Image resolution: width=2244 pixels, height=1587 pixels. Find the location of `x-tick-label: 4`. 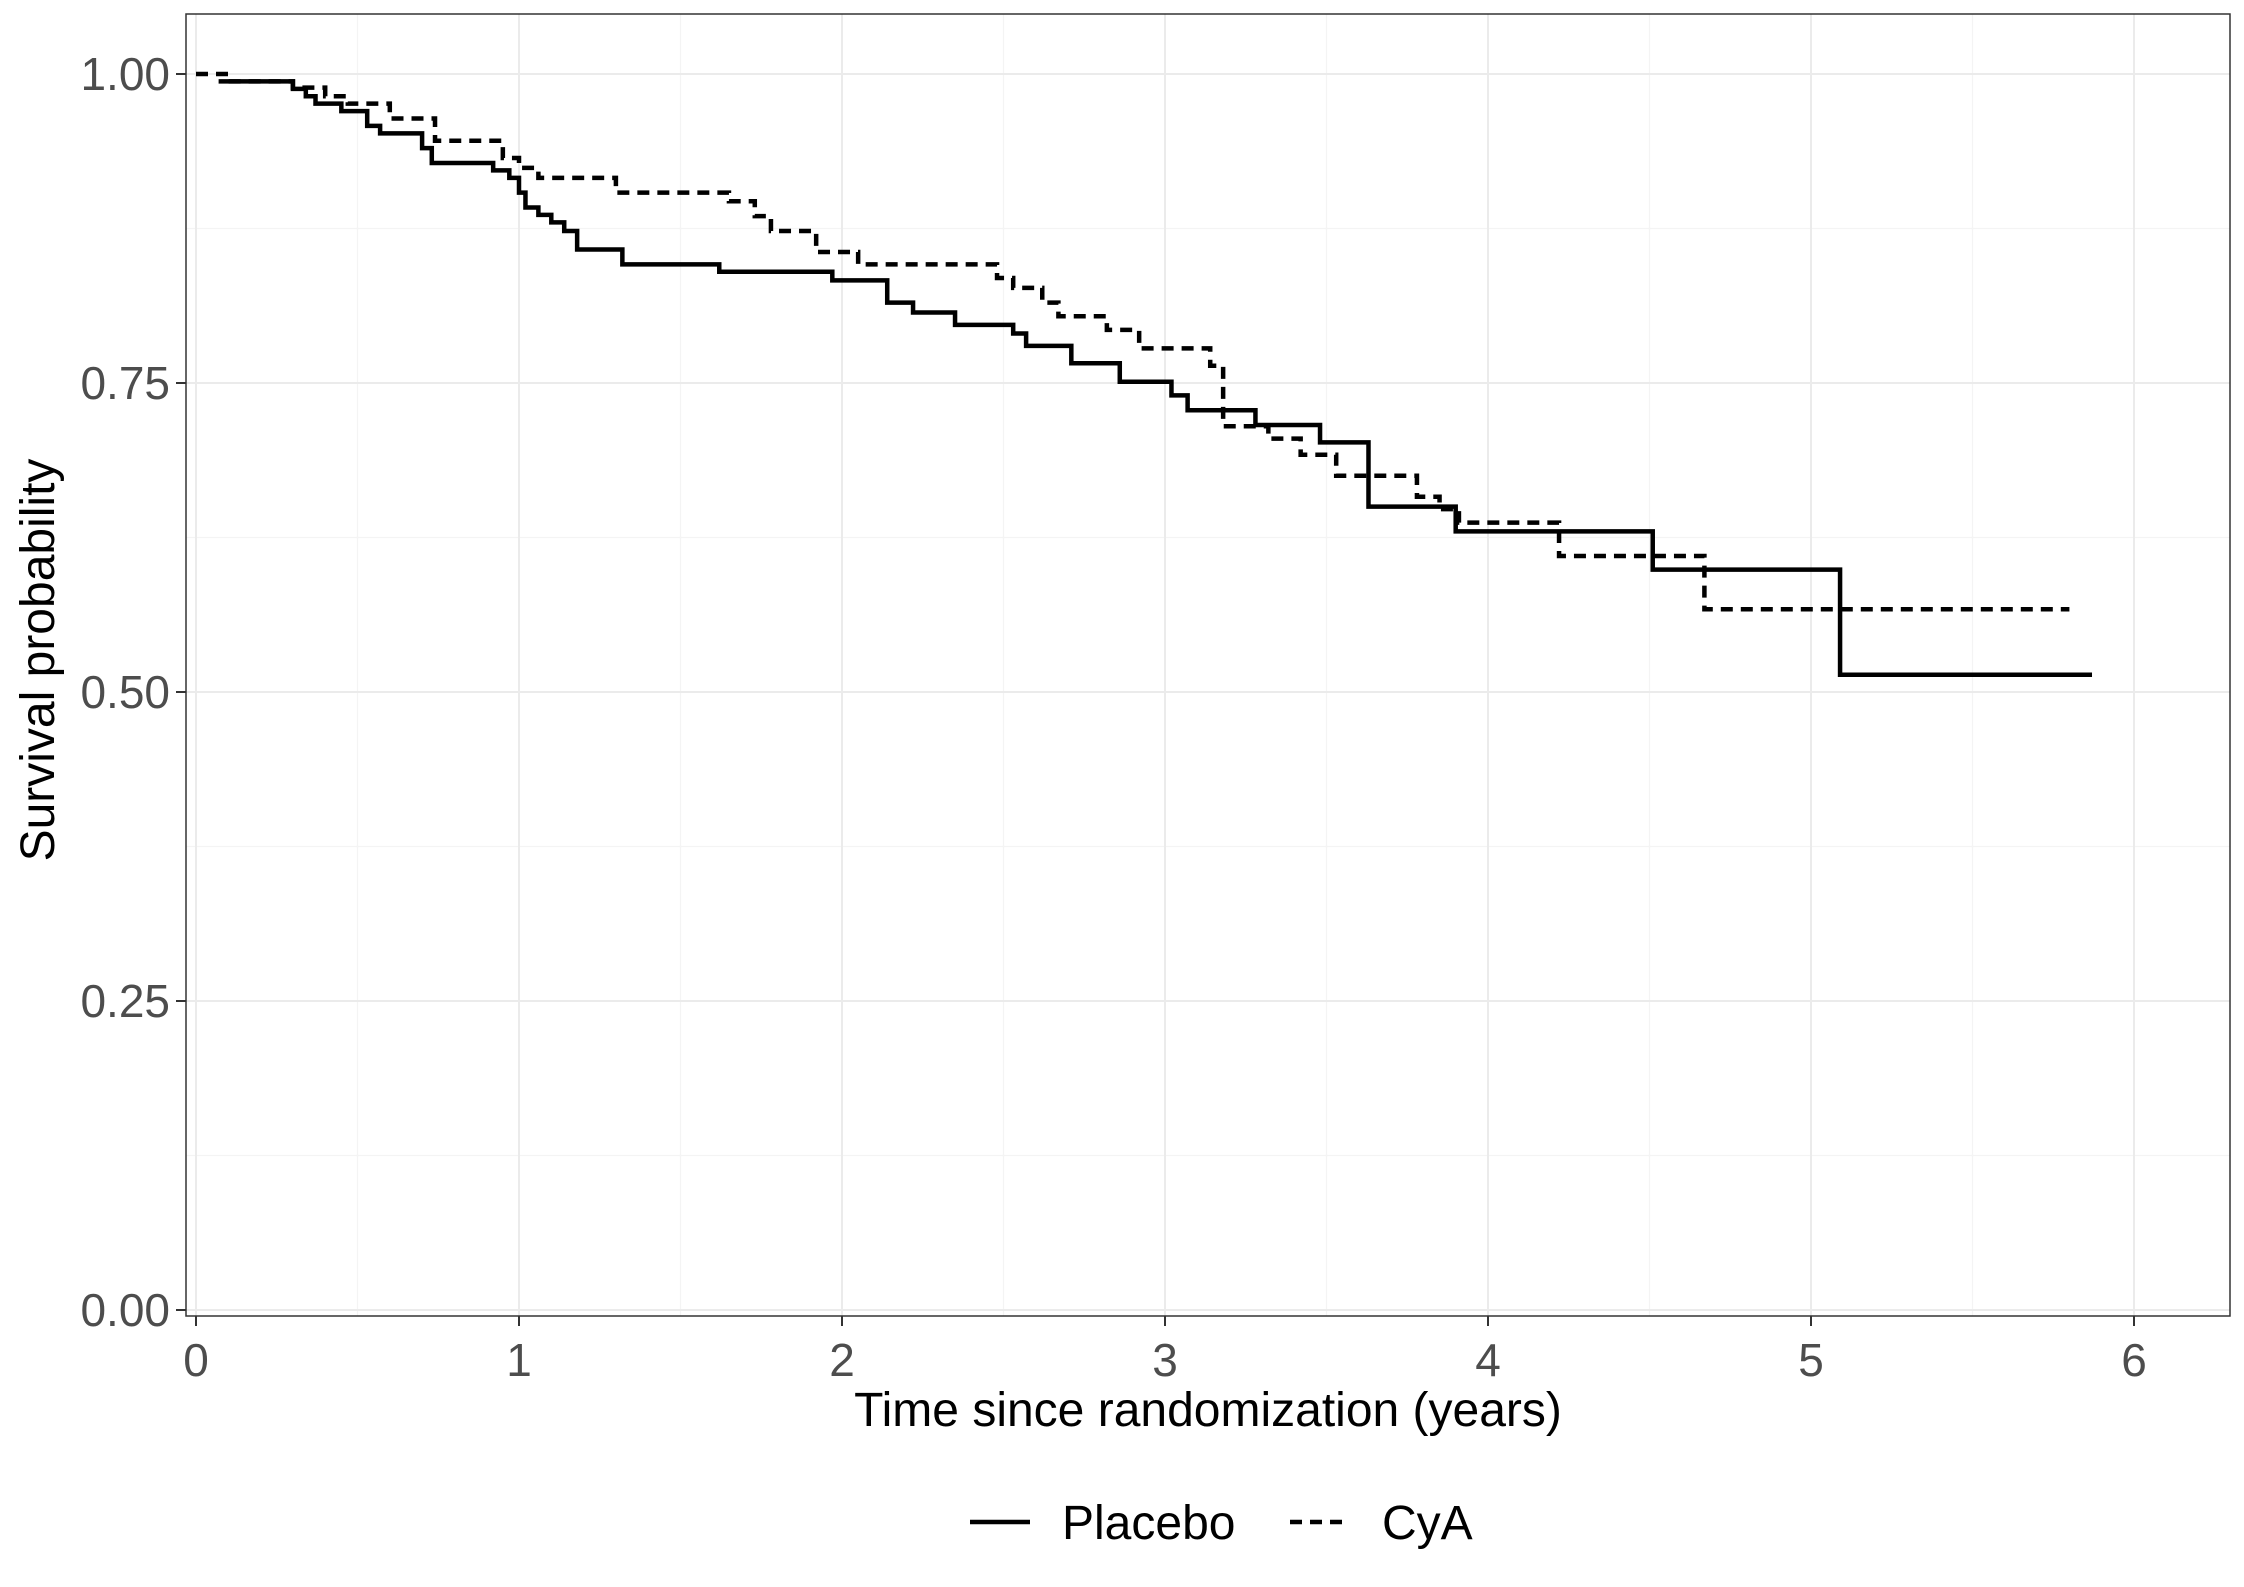

x-tick-label: 4 is located at coordinates (1488, 1360).